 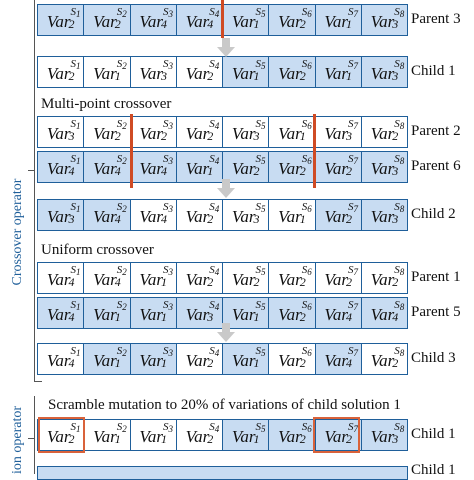 I want to click on gene-cell: Var S 8 2, so click(x=384, y=132).